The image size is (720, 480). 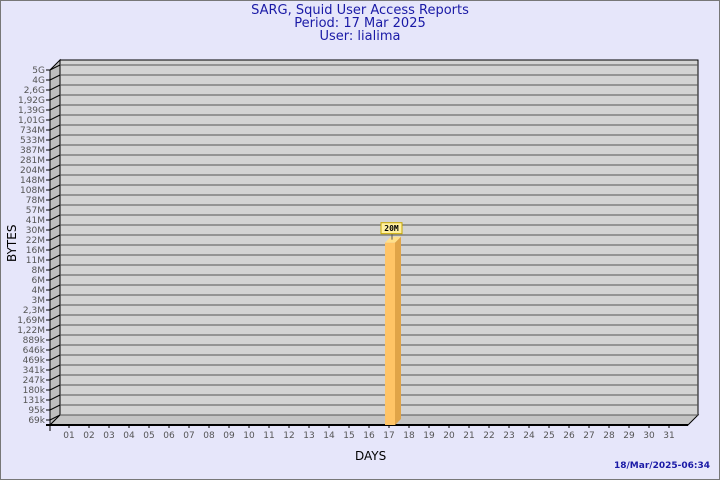 What do you see at coordinates (39, 281) in the screenshot?
I see `y-tick-label: 6M` at bounding box center [39, 281].